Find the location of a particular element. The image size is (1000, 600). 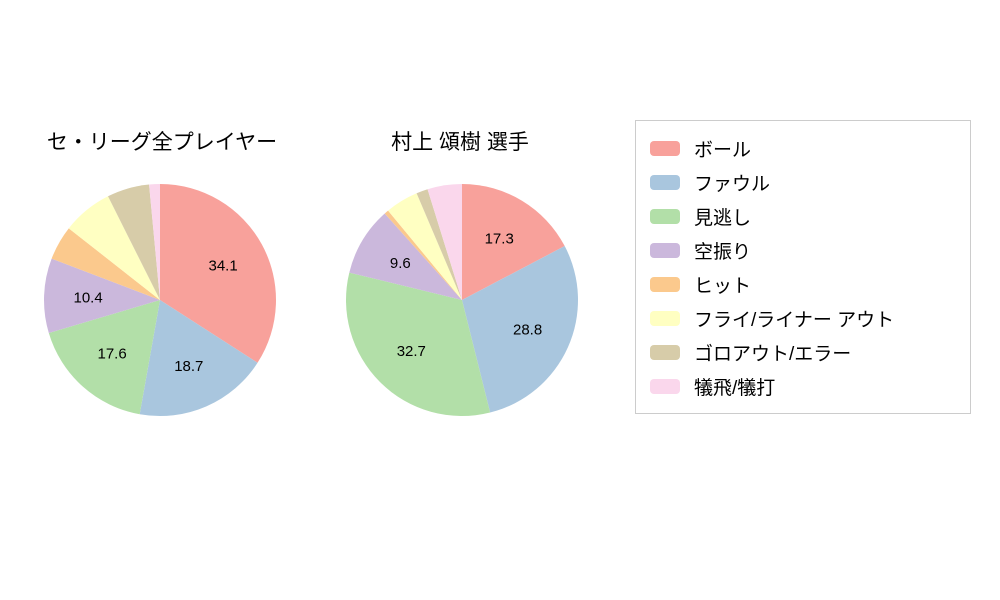

legend-item: ボール is located at coordinates (803, 148).